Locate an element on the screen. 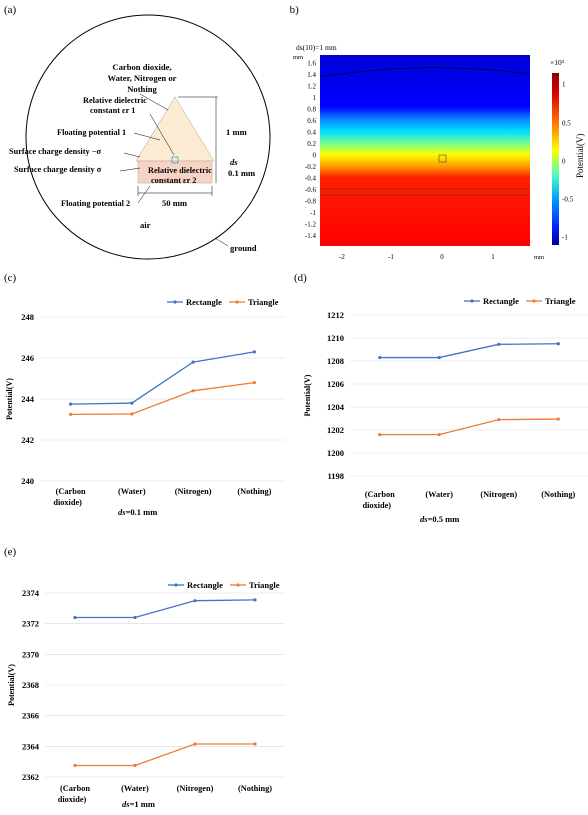 The width and height of the screenshot is (588, 815). ground-circle is located at coordinates (148, 137).